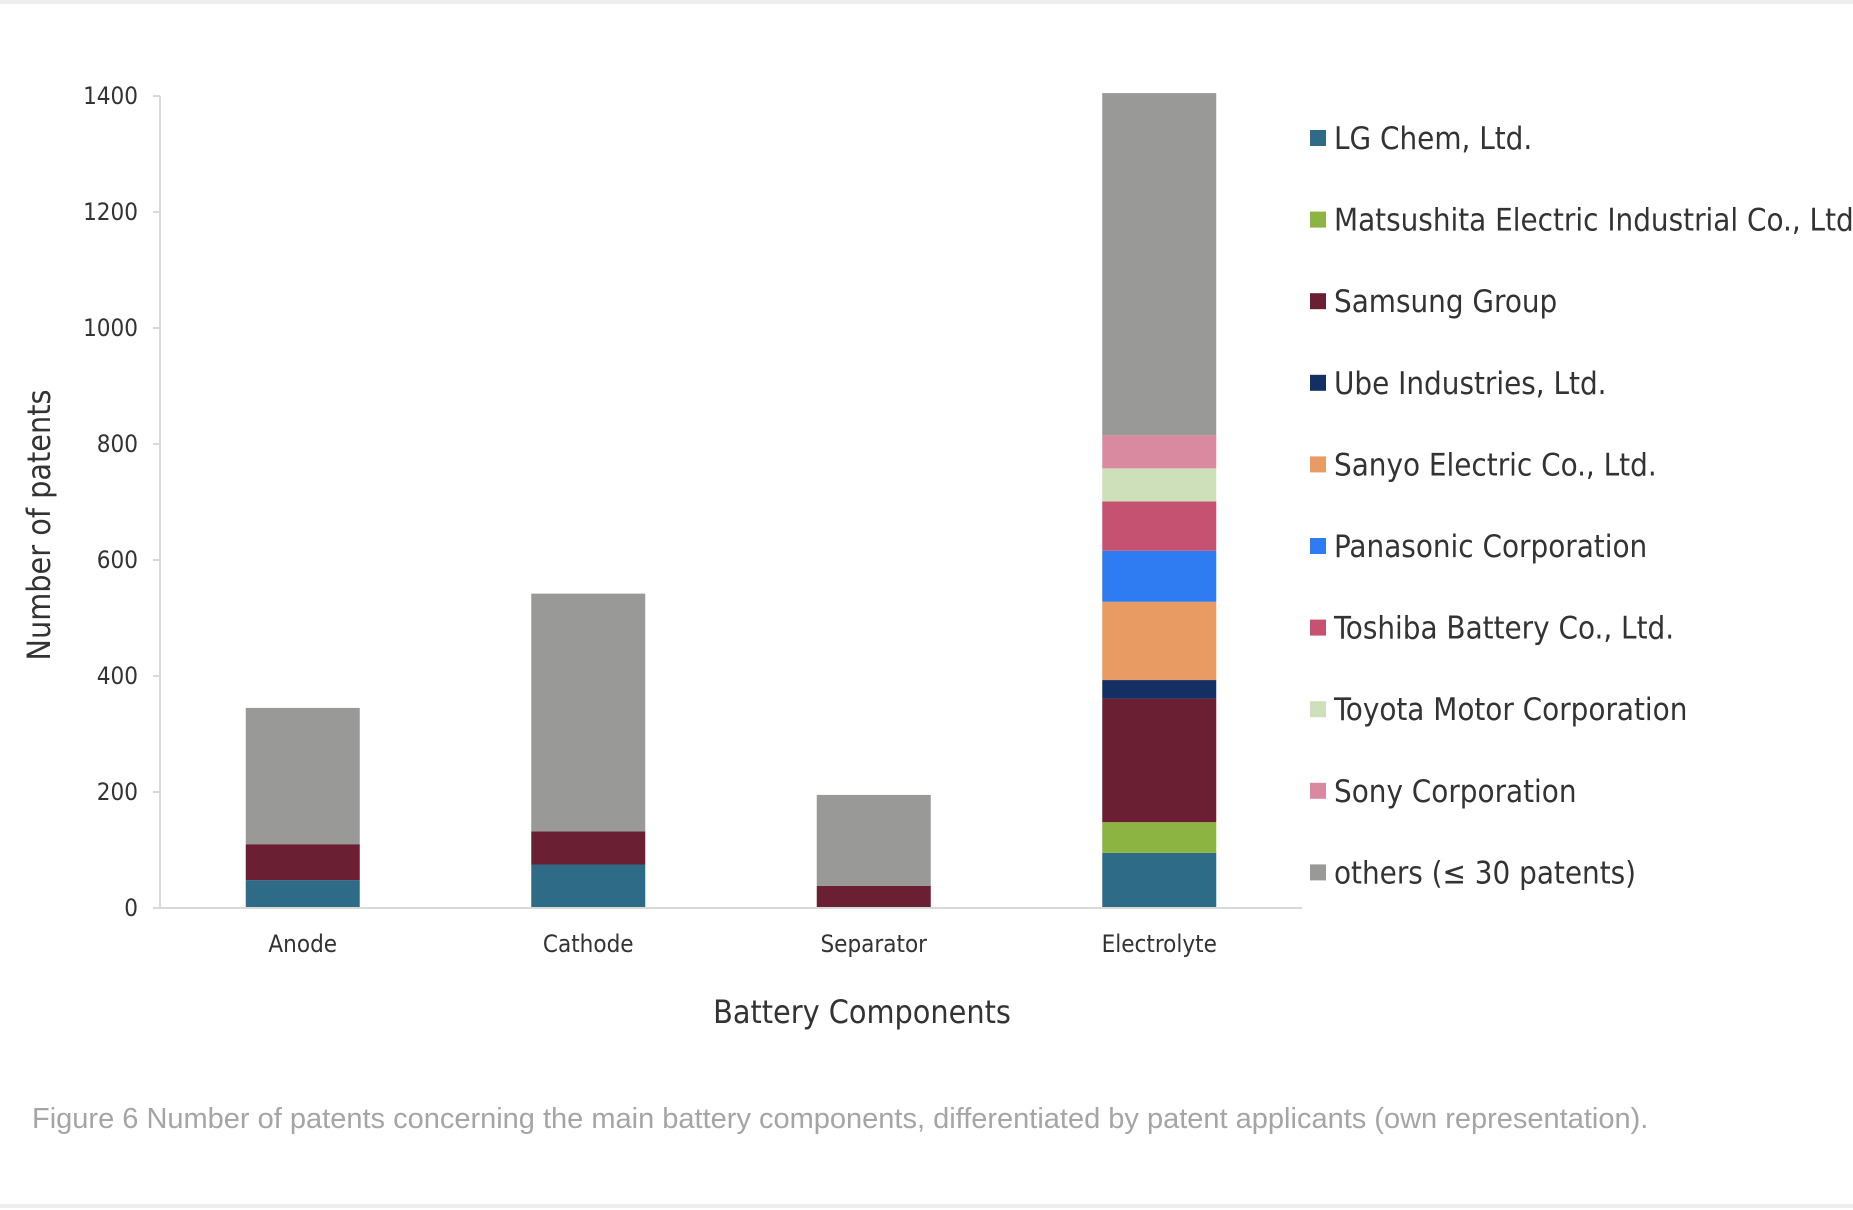  What do you see at coordinates (302, 894) in the screenshot?
I see `bar-anode-lg-chem-ltd` at bounding box center [302, 894].